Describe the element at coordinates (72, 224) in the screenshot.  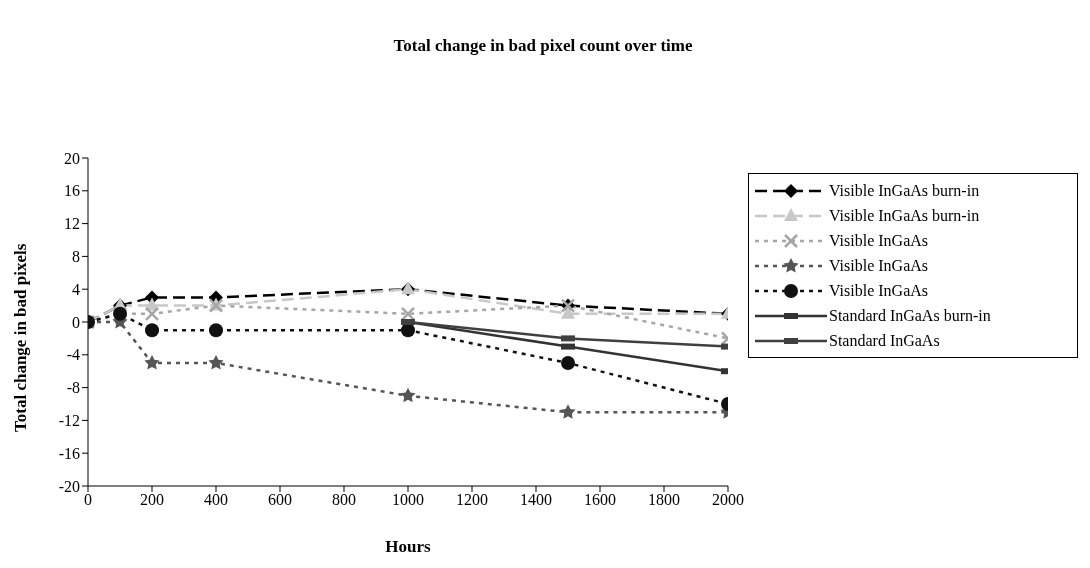
I see `y-tick-label: 12` at that location.